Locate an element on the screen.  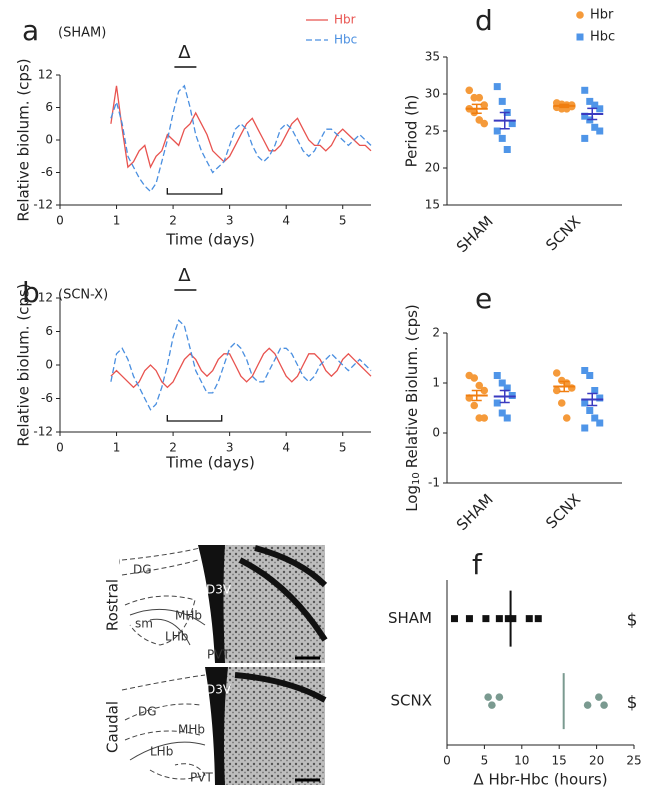
bracket is located at coordinates (194, 191).